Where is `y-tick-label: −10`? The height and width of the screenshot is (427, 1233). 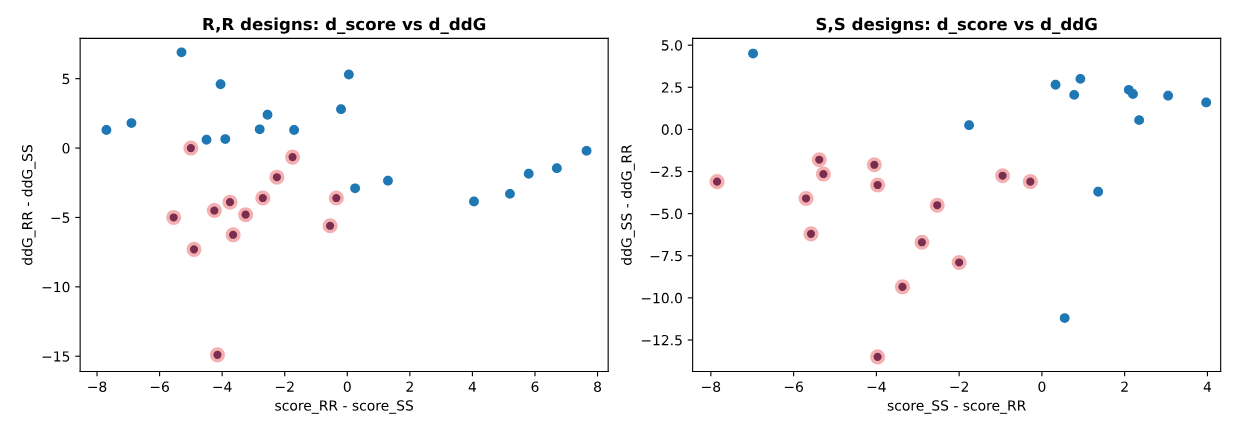
y-tick-label: −10 is located at coordinates (56, 287).